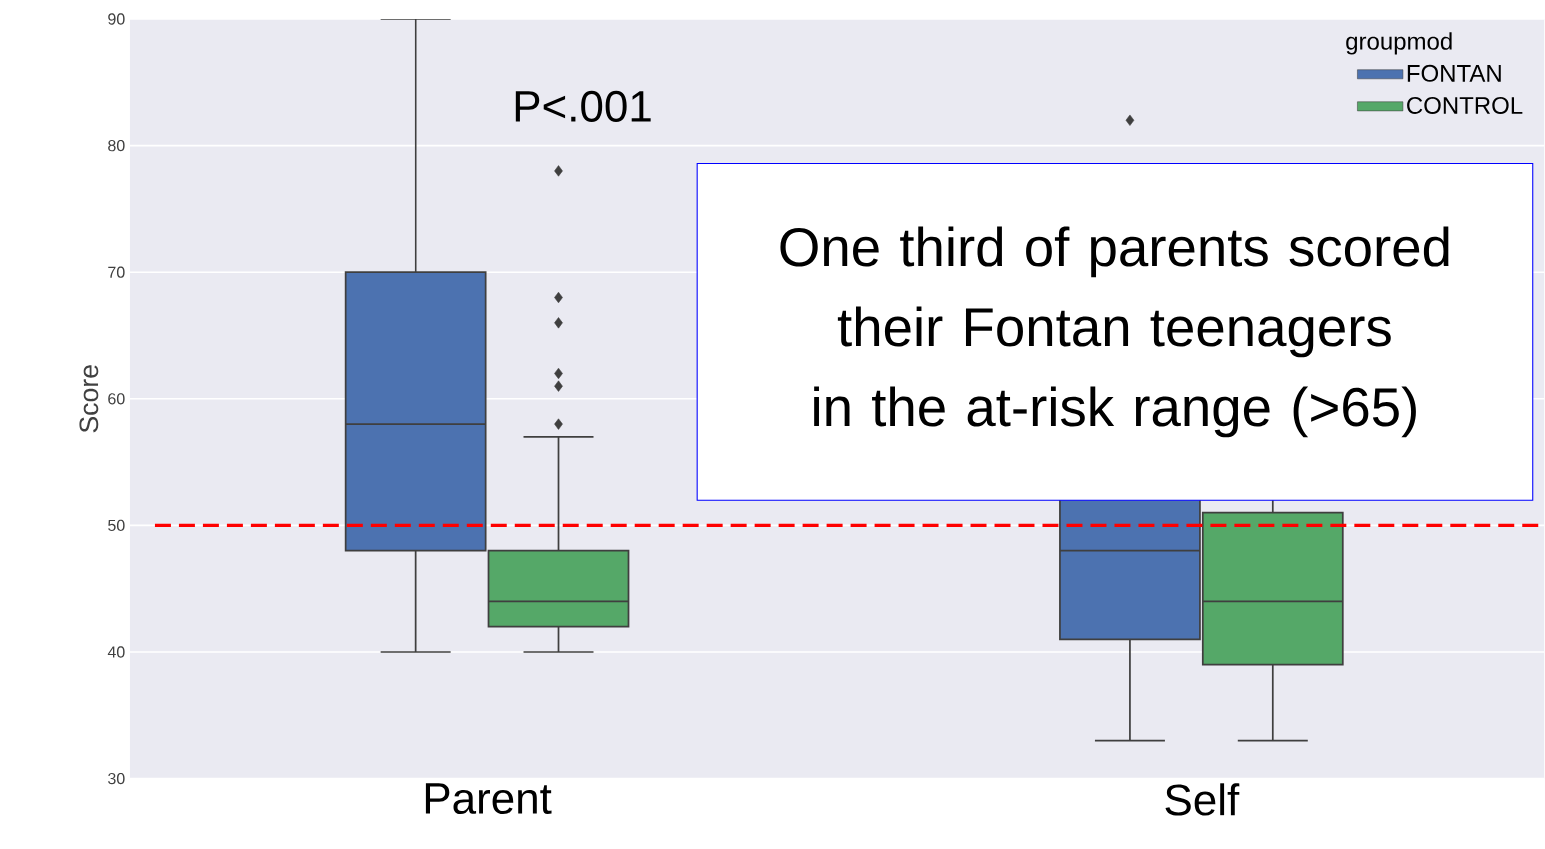 This screenshot has width=1545, height=849. What do you see at coordinates (116, 779) in the screenshot?
I see `y-tick-label: 30` at bounding box center [116, 779].